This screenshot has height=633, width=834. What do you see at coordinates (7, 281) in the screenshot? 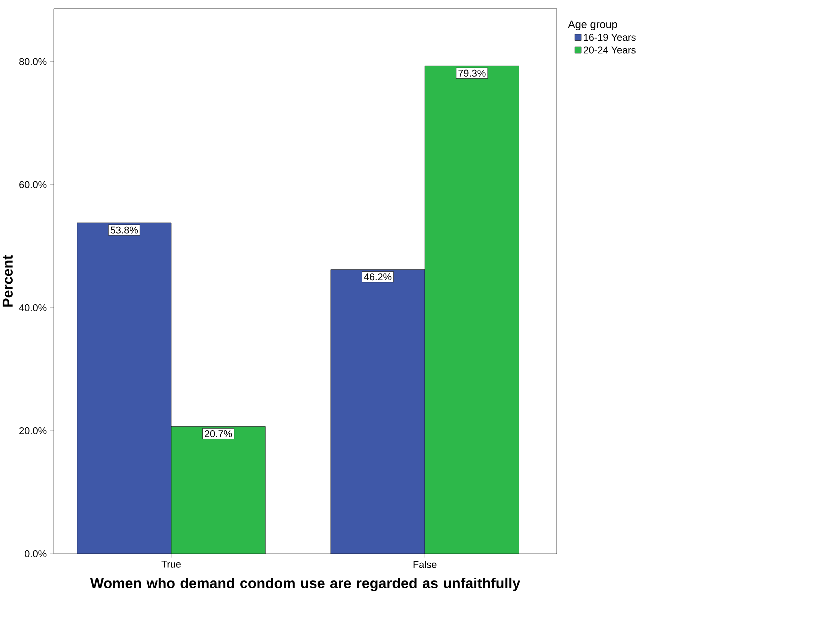
I see `y-axis-title: Percent` at bounding box center [7, 281].